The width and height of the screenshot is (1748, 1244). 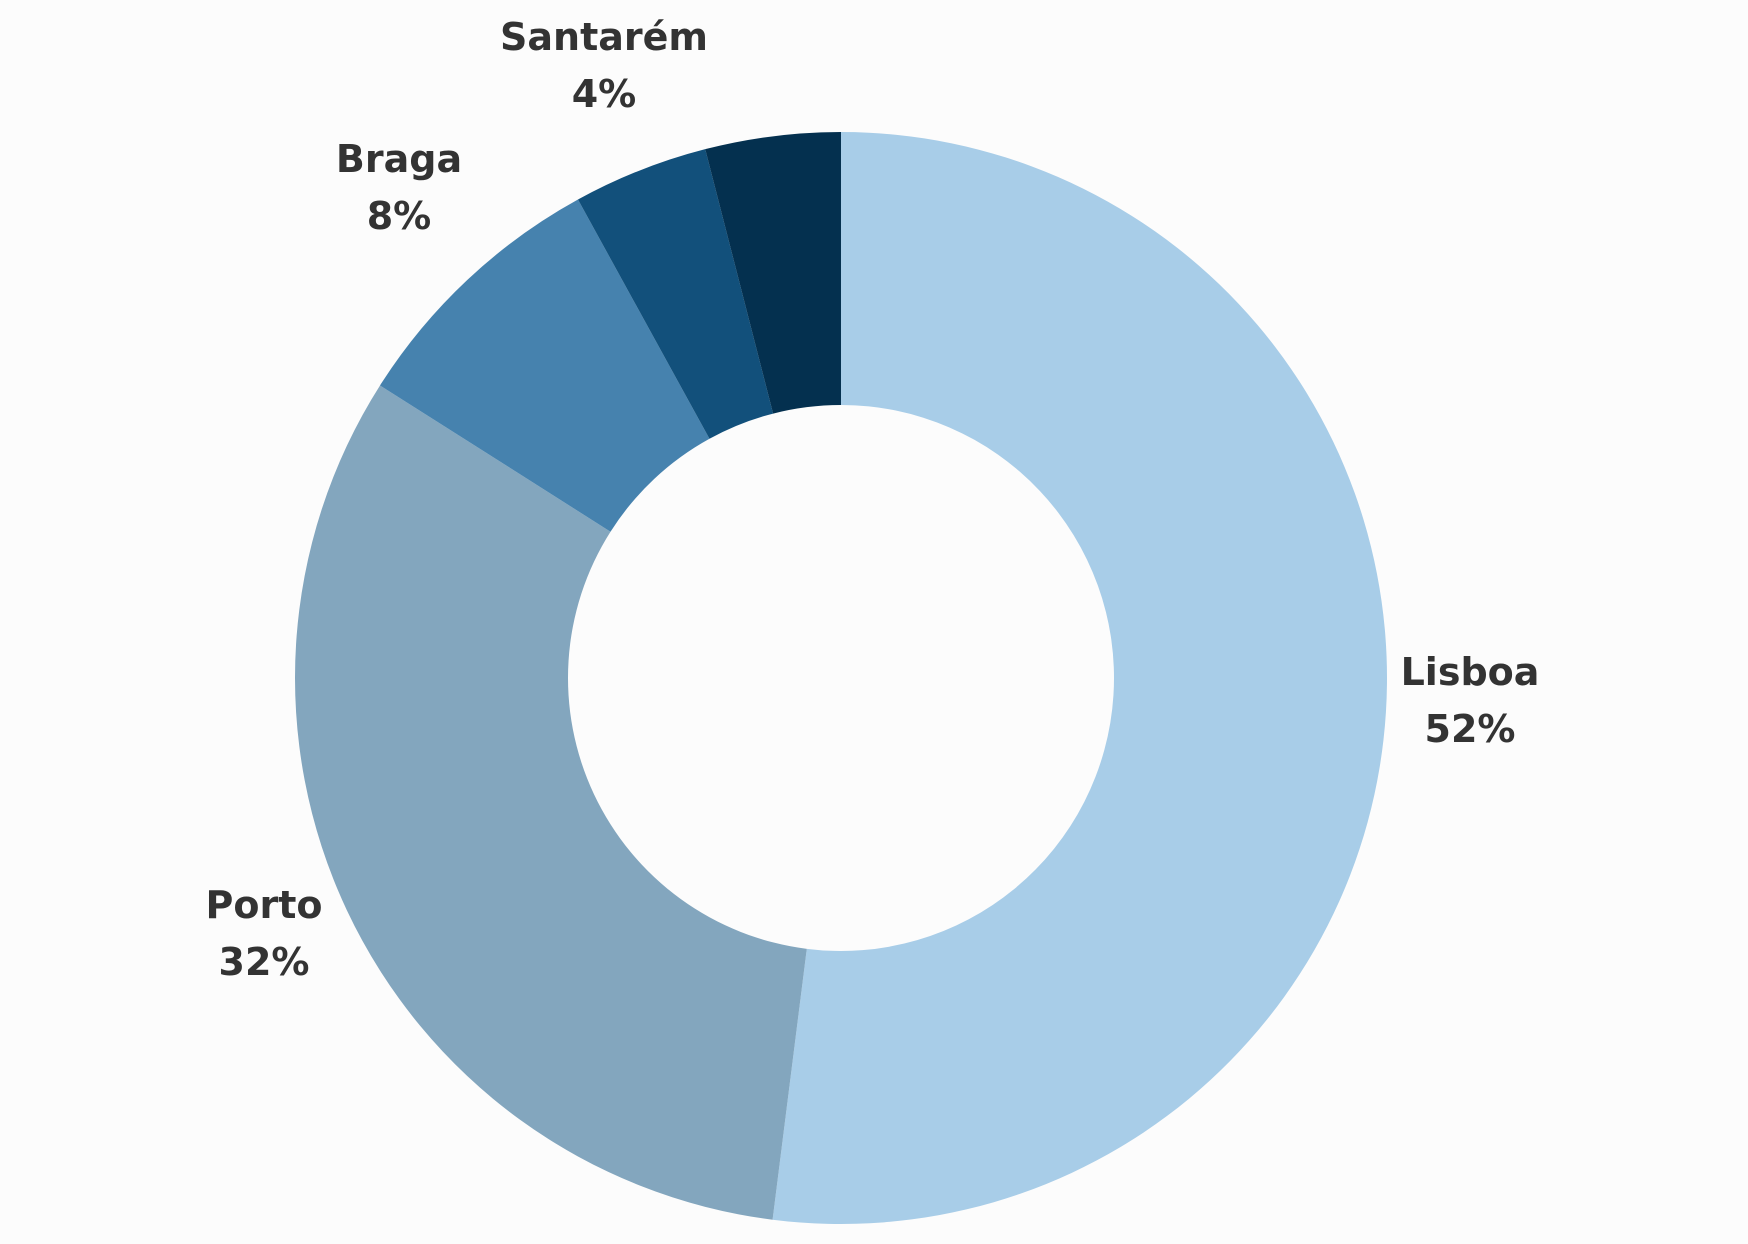 What do you see at coordinates (773, 273) in the screenshot?
I see `slice-unlabeled` at bounding box center [773, 273].